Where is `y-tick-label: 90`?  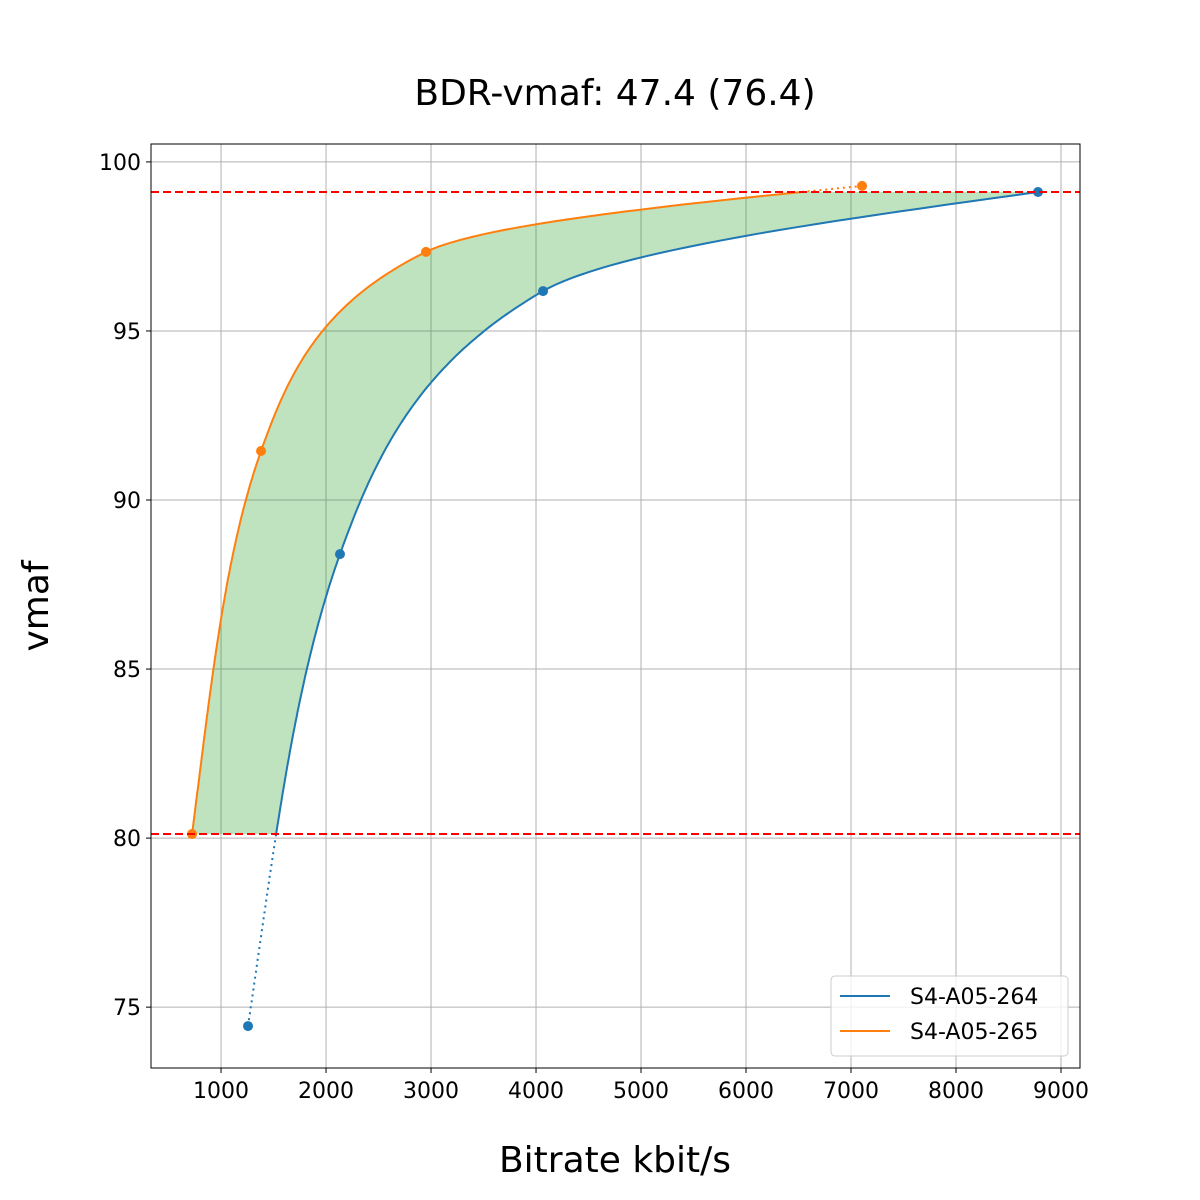
y-tick-label: 90 is located at coordinates (127, 501).